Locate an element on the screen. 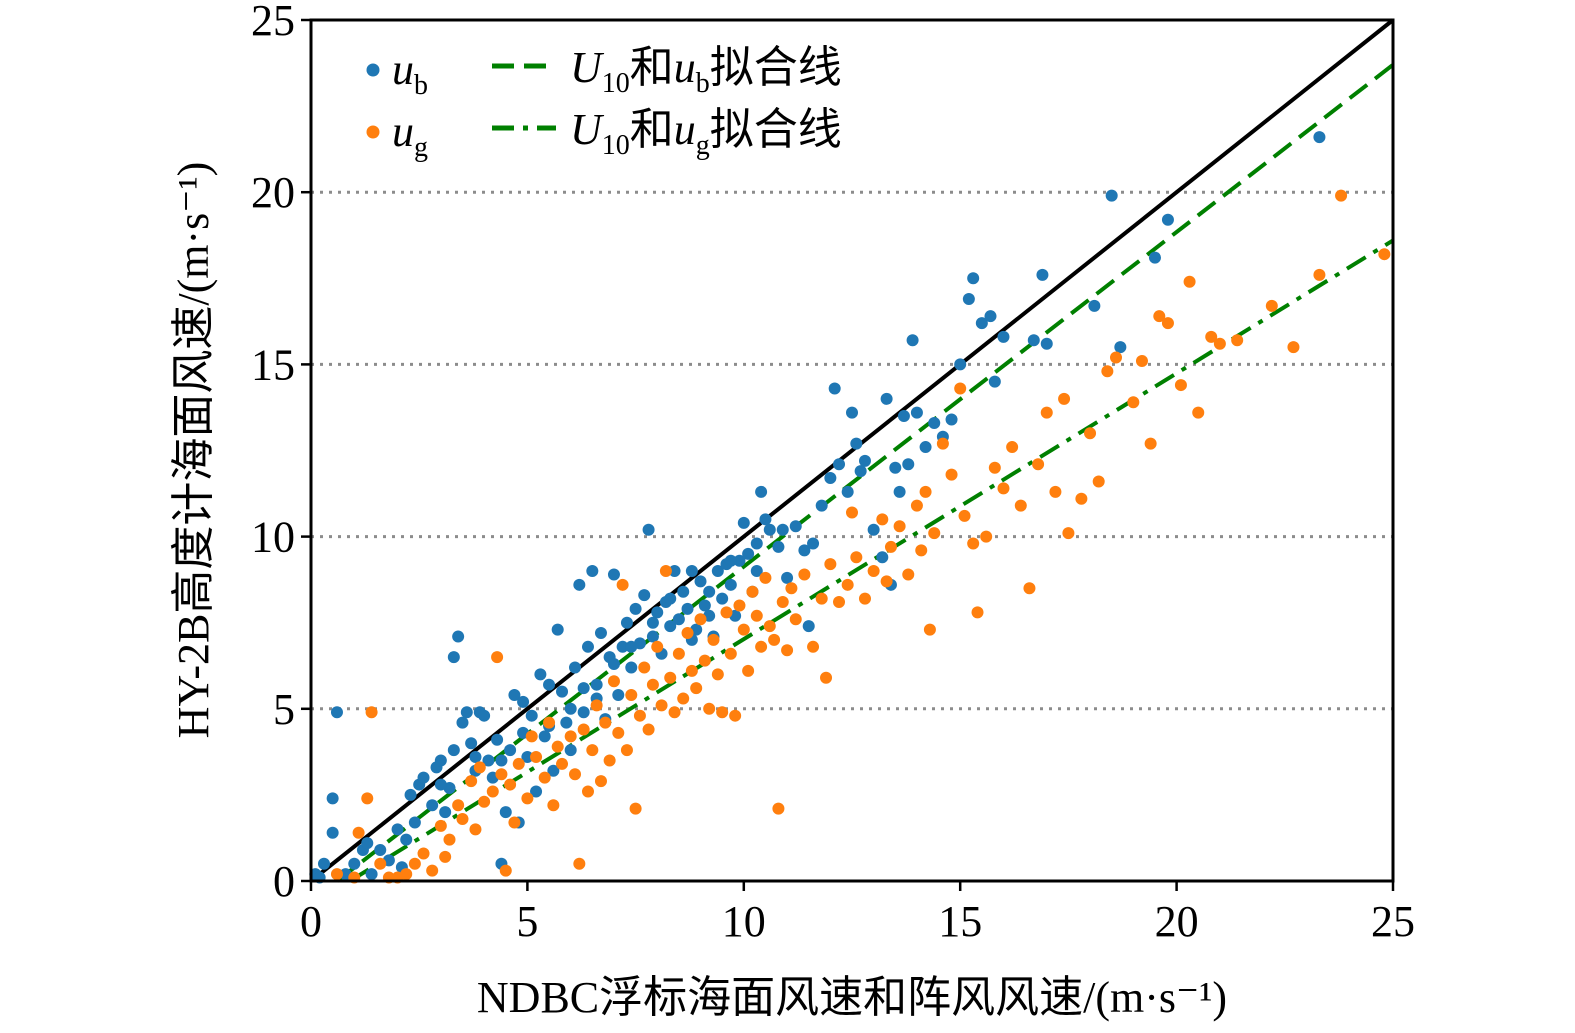  y-tick-label: 20 is located at coordinates (273, 192).